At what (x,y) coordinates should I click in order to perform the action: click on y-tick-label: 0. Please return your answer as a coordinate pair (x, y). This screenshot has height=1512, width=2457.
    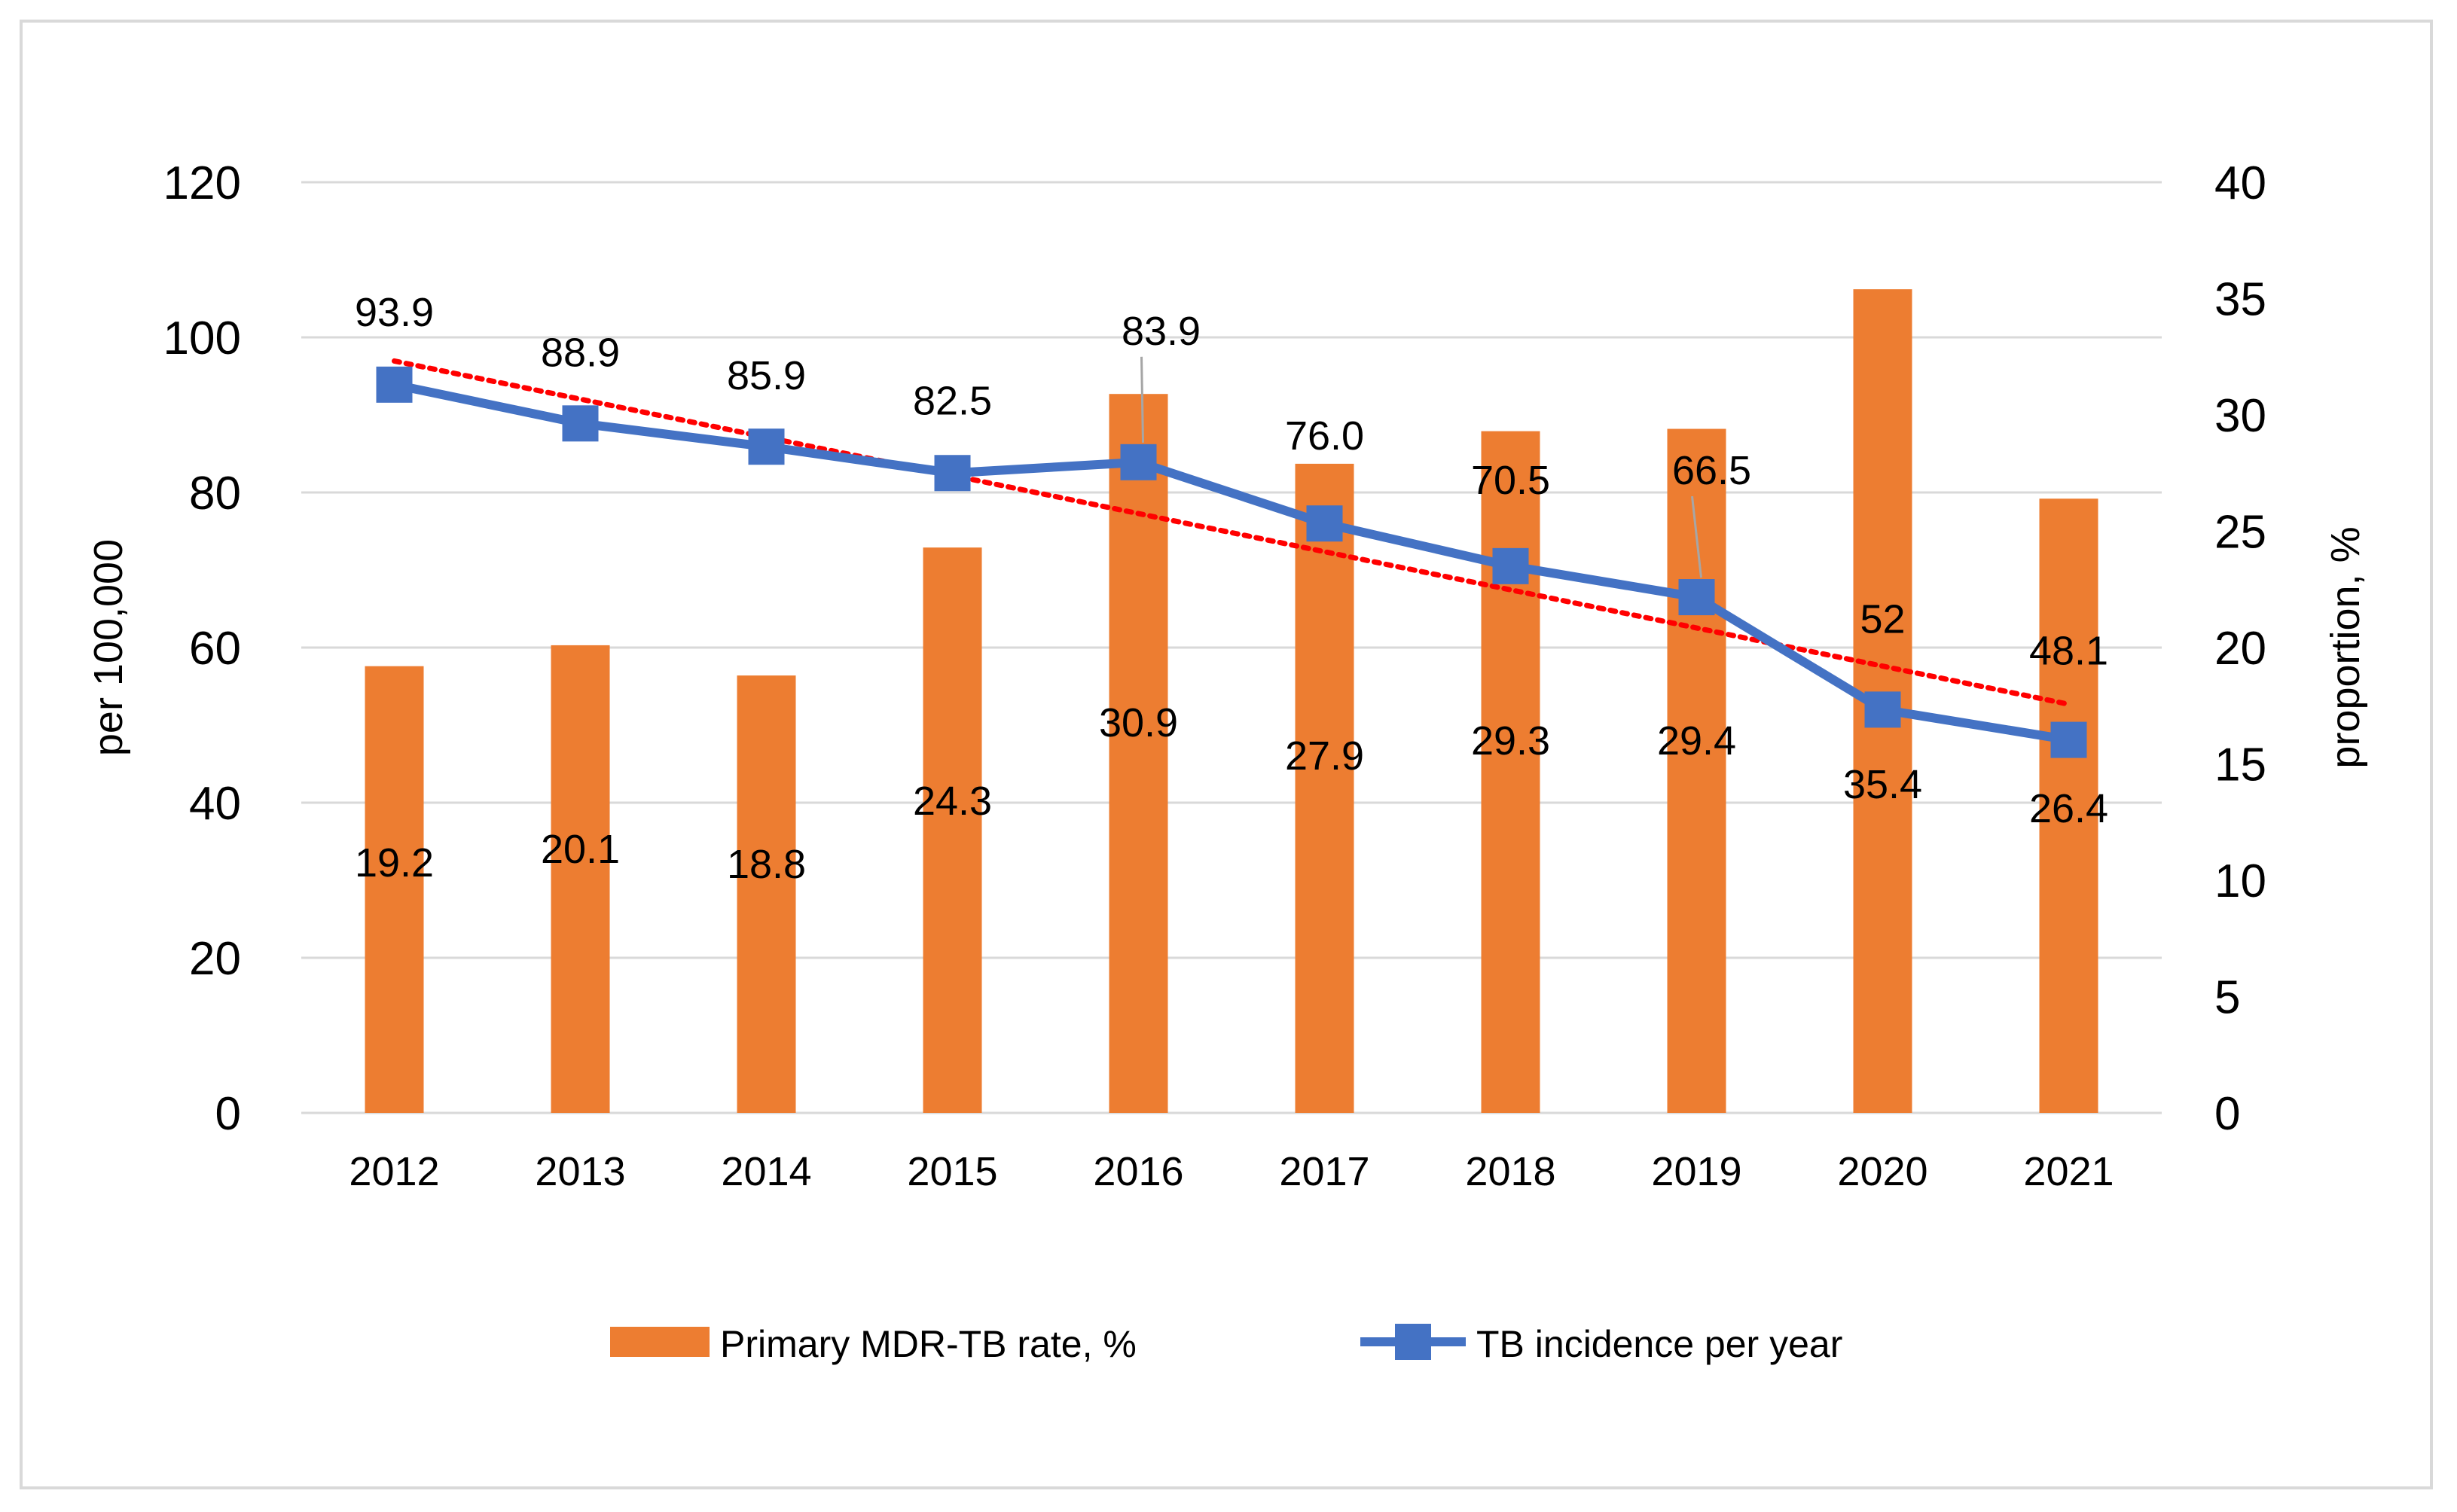
    Looking at the image, I should click on (228, 1114).